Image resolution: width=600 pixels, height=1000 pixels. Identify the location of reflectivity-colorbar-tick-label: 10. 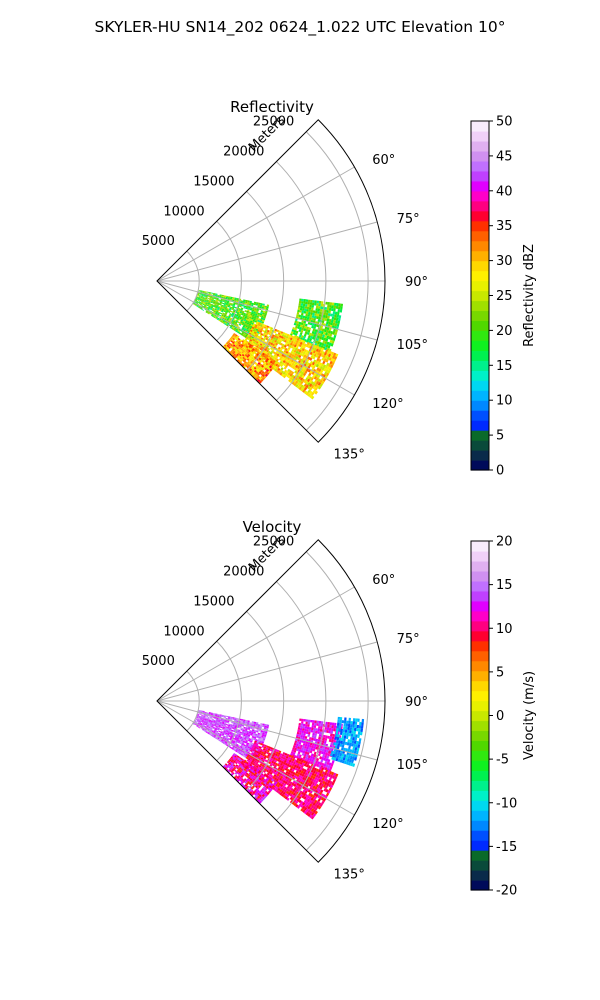
(504, 401).